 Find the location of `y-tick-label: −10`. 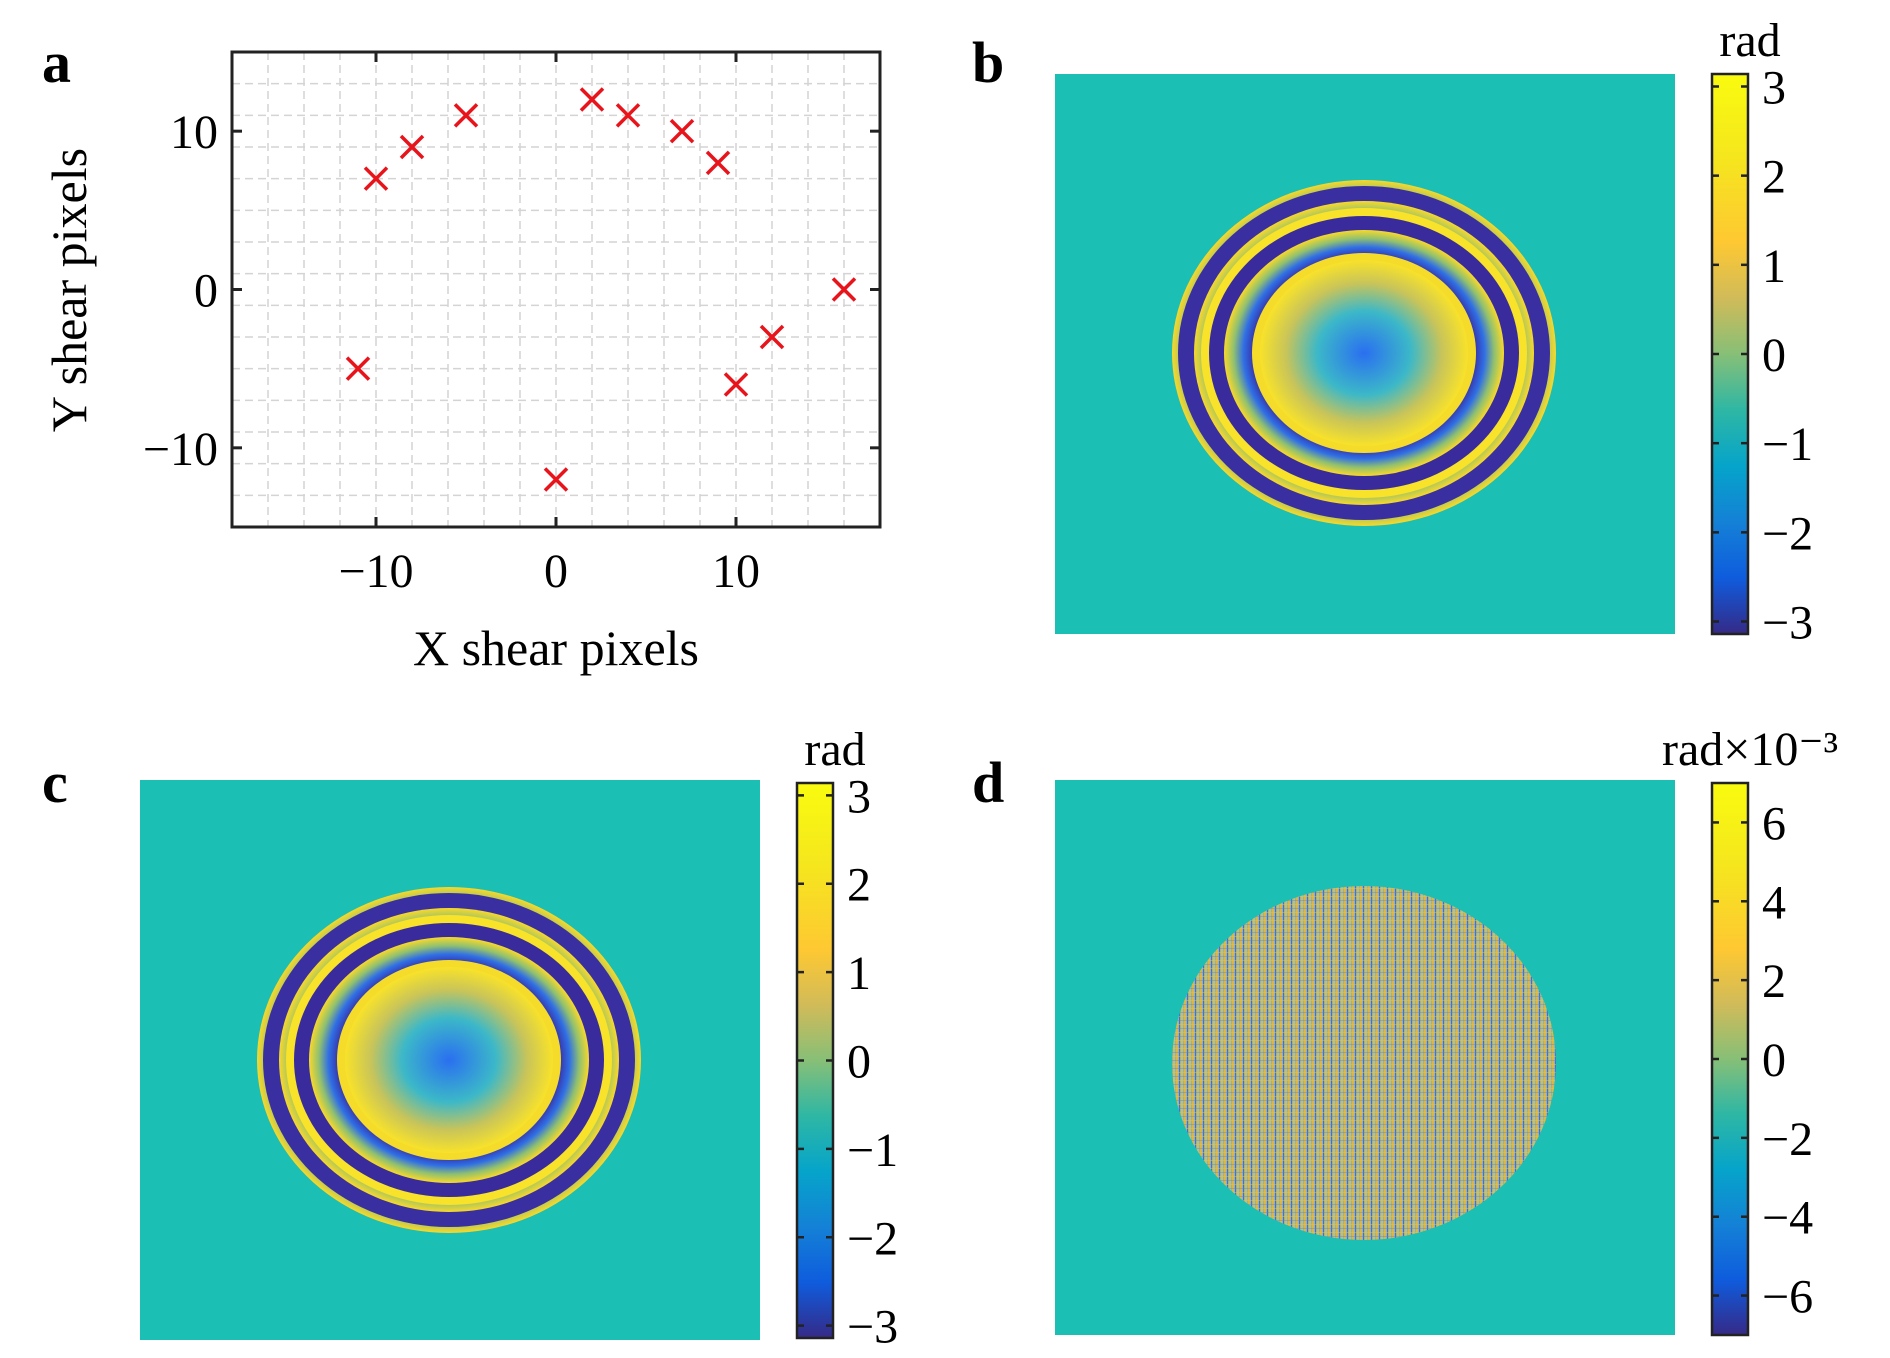

y-tick-label: −10 is located at coordinates (180, 449).